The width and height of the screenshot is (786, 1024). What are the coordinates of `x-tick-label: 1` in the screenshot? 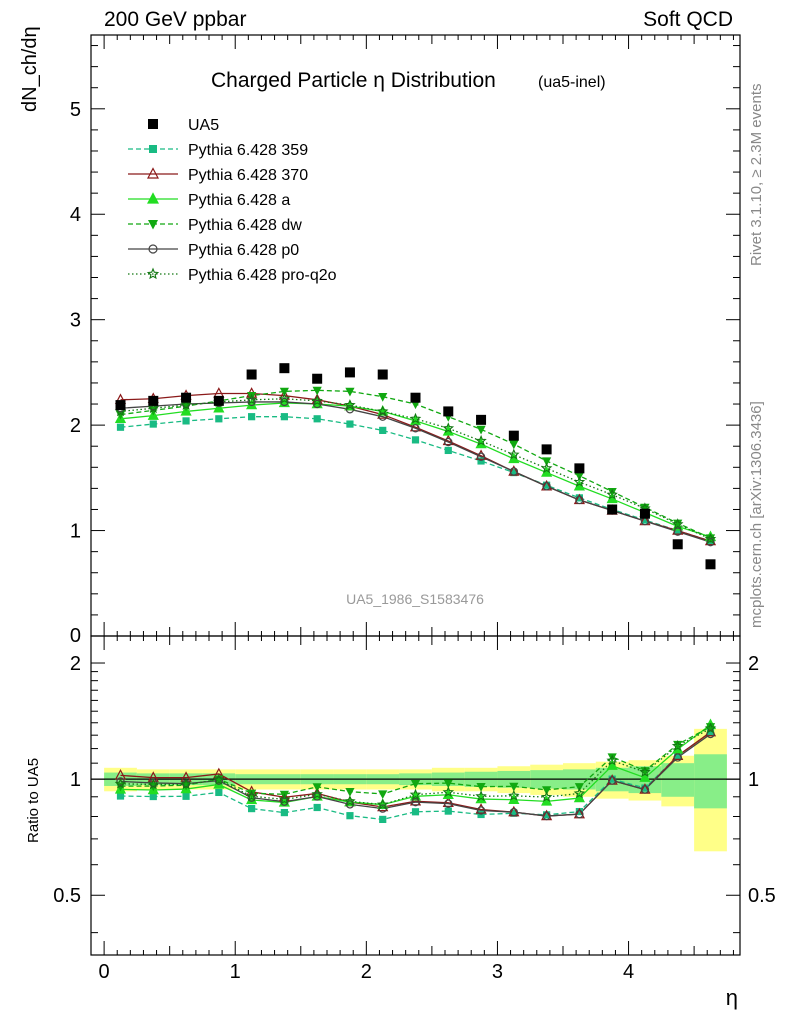 It's located at (235, 972).